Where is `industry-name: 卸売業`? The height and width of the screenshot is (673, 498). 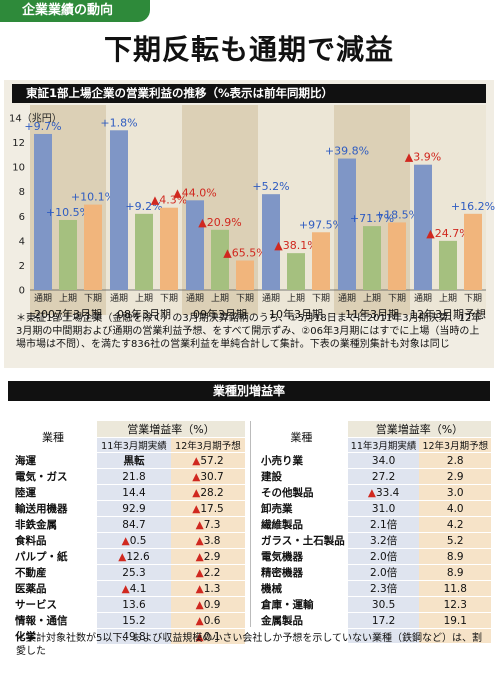
industry-name: 卸売業 is located at coordinates (301, 508).